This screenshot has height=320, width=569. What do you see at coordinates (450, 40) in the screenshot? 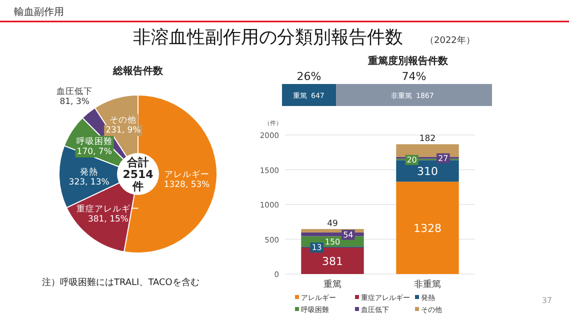
I see `text: （2022年）` at bounding box center [450, 40].